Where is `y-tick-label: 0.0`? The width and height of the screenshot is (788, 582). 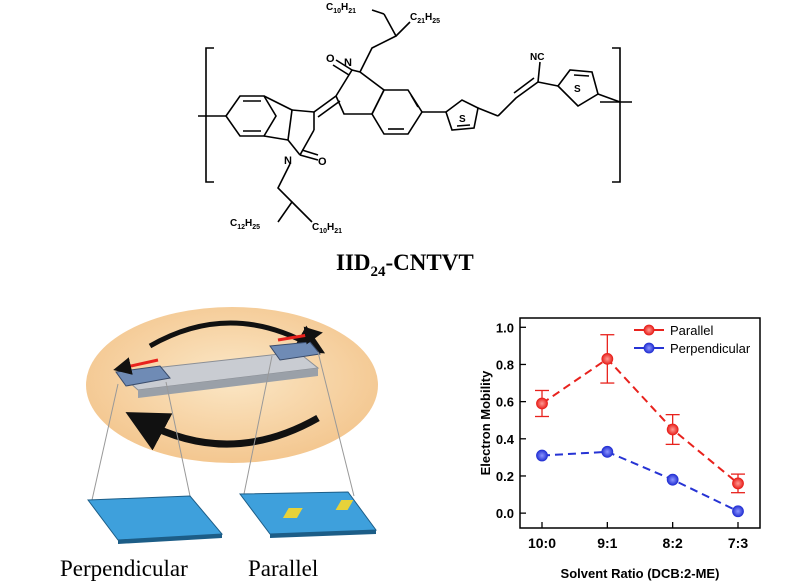 y-tick-label: 0.0 is located at coordinates (505, 513).